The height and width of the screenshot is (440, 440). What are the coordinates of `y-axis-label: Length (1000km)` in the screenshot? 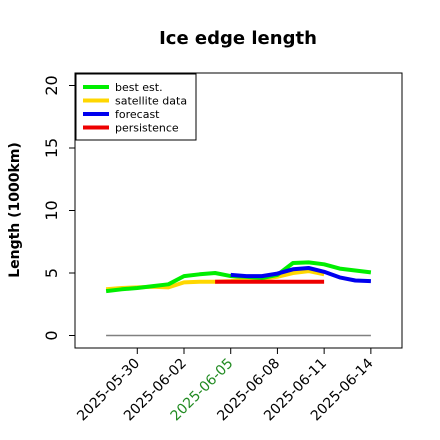 It's located at (15, 210).